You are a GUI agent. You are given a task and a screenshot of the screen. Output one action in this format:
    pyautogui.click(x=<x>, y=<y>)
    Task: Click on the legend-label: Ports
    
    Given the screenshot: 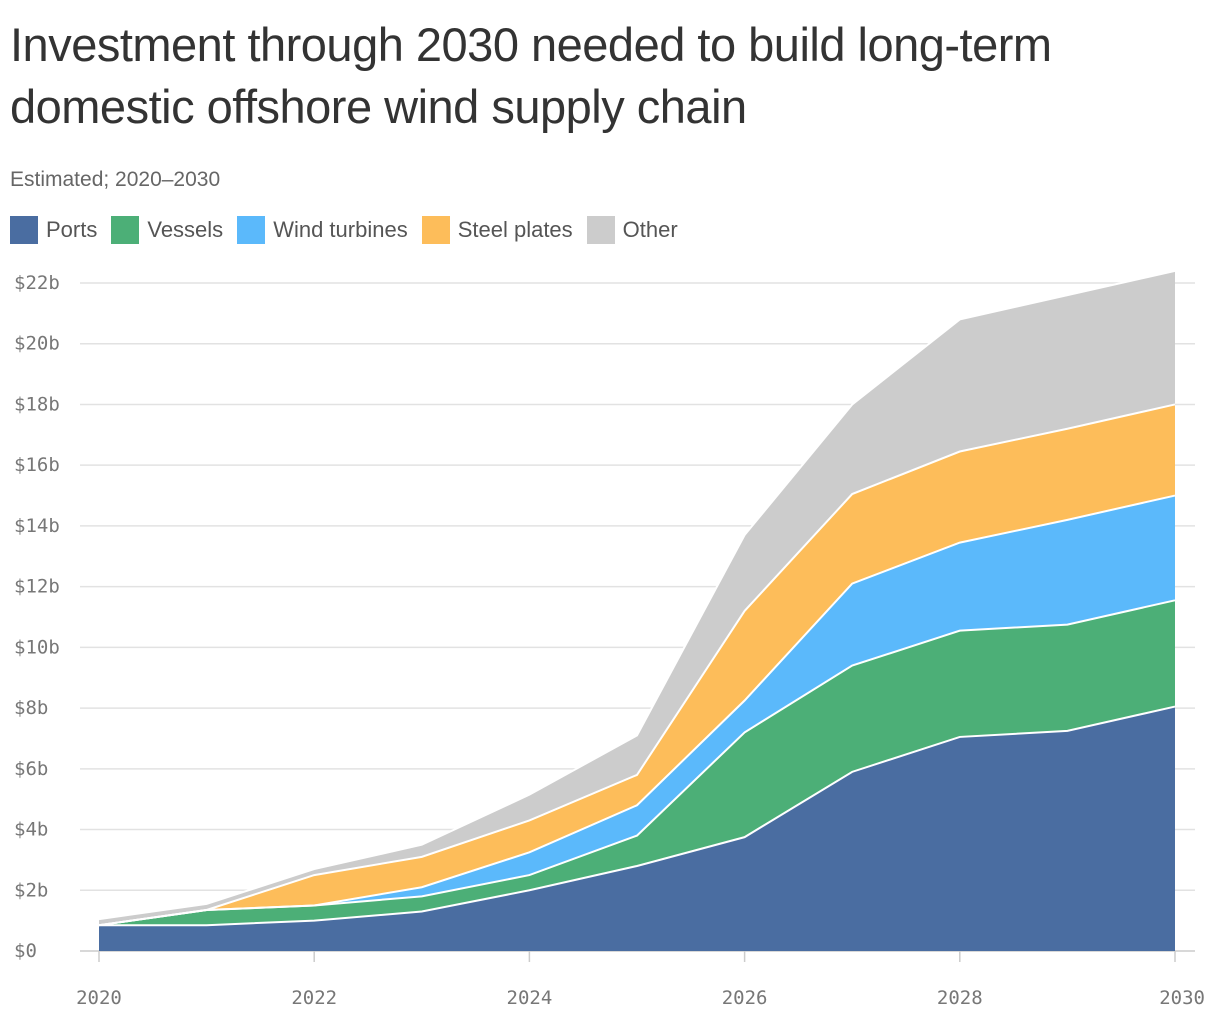 What is the action you would take?
    pyautogui.click(x=72, y=229)
    